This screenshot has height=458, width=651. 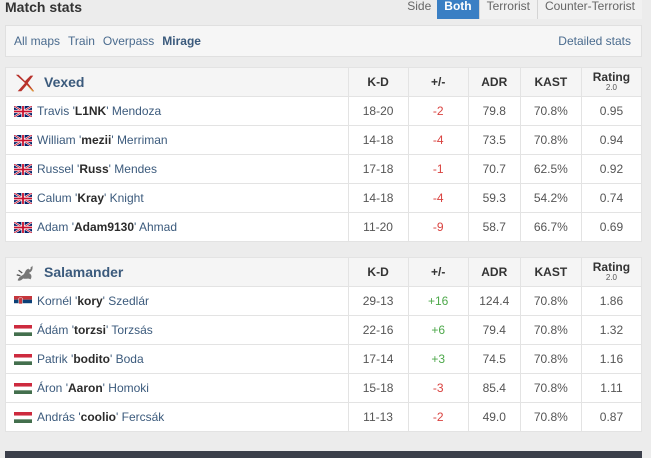 I want to click on stat-kd: 18-20, so click(x=378, y=111).